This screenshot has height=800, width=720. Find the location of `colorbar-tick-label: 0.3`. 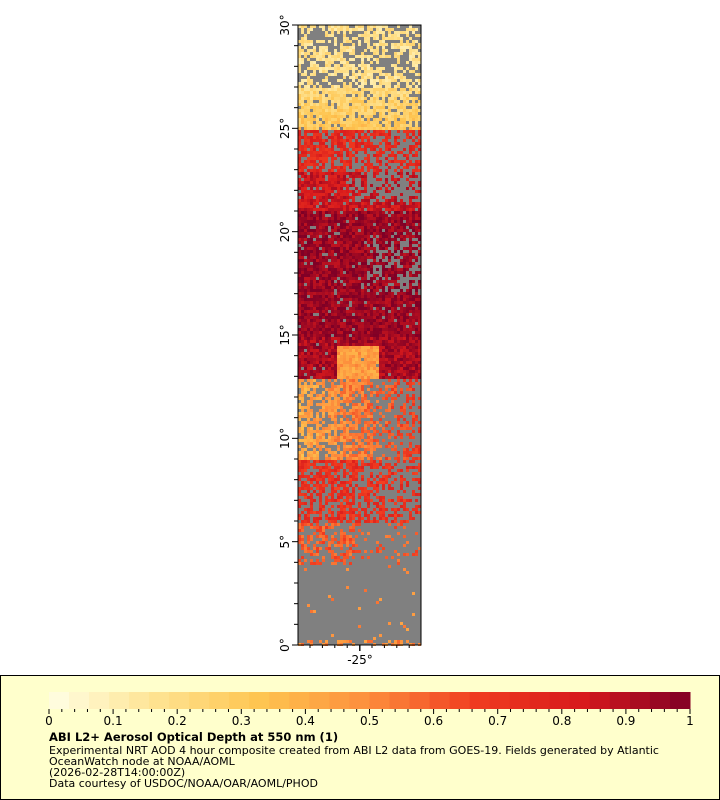

colorbar-tick-label: 0.3 is located at coordinates (241, 720).